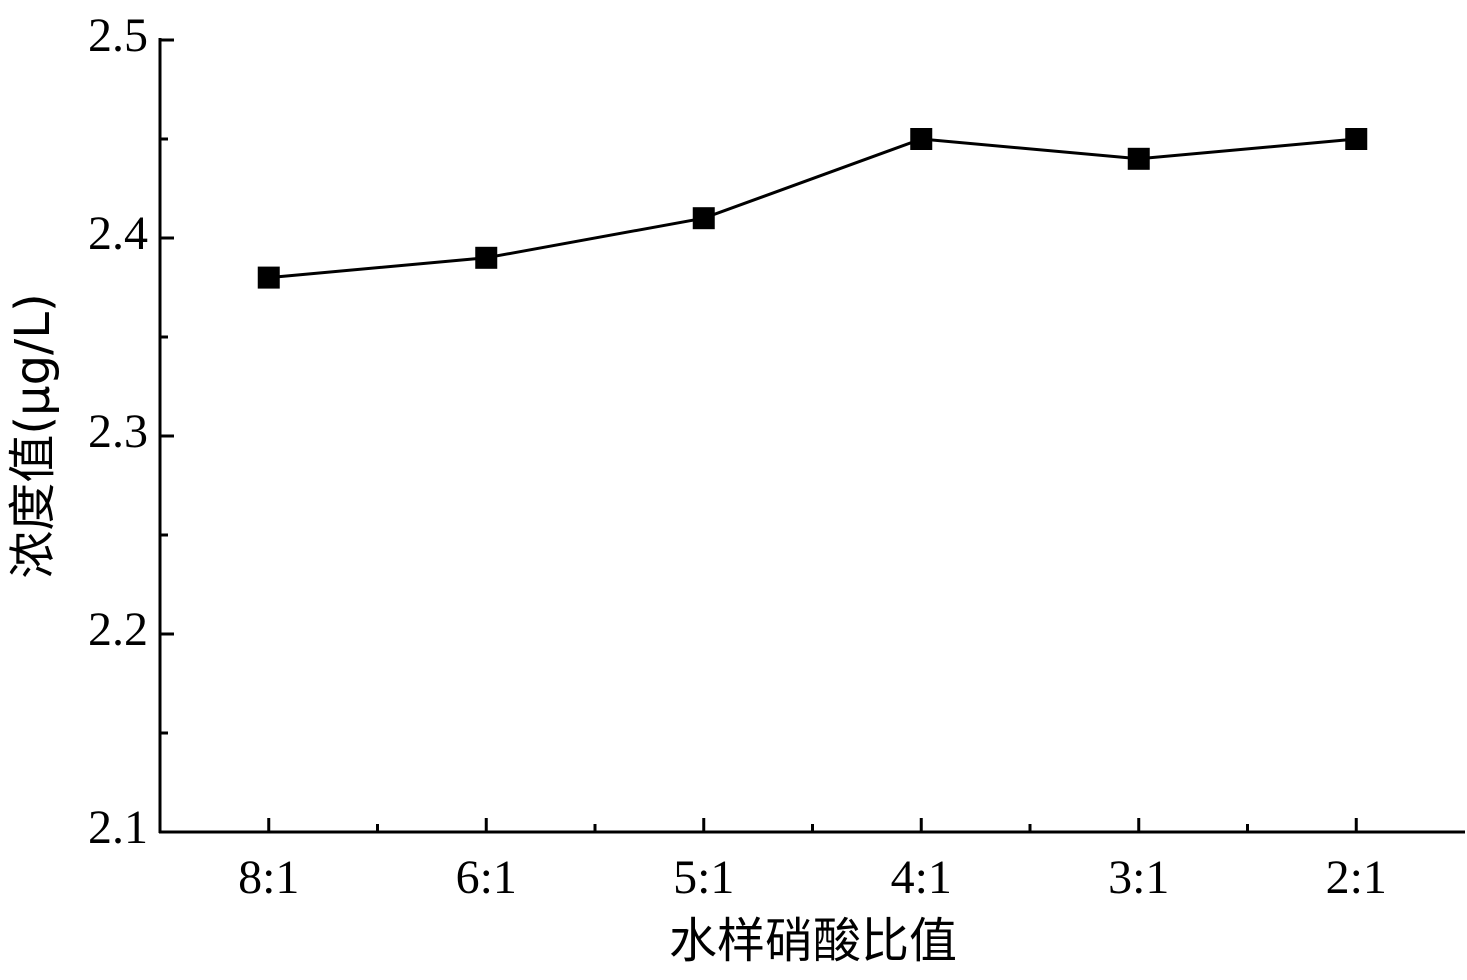 The width and height of the screenshot is (1467, 980). Describe the element at coordinates (812, 208) in the screenshot. I see `line` at that location.